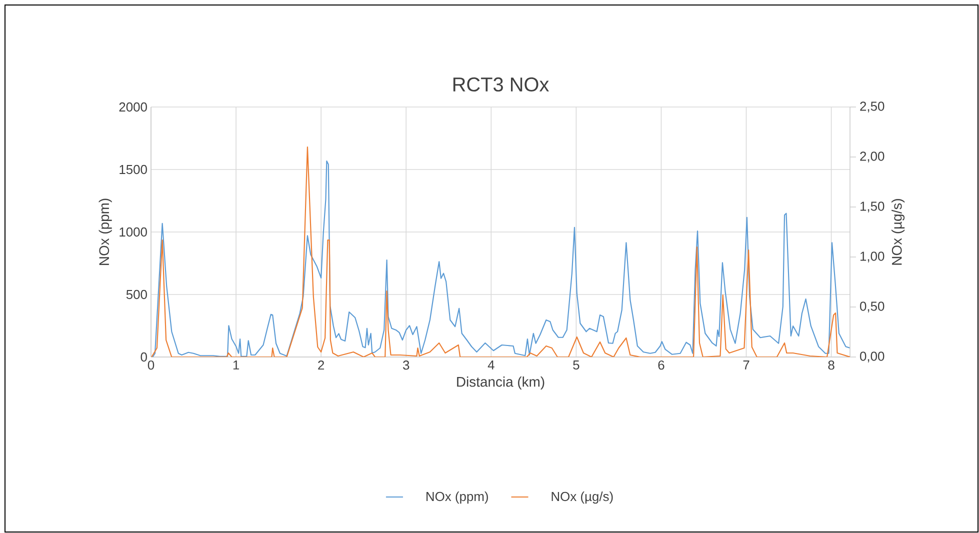 The width and height of the screenshot is (979, 533). I want to click on y2-tick-label: 0,00, so click(872, 357).